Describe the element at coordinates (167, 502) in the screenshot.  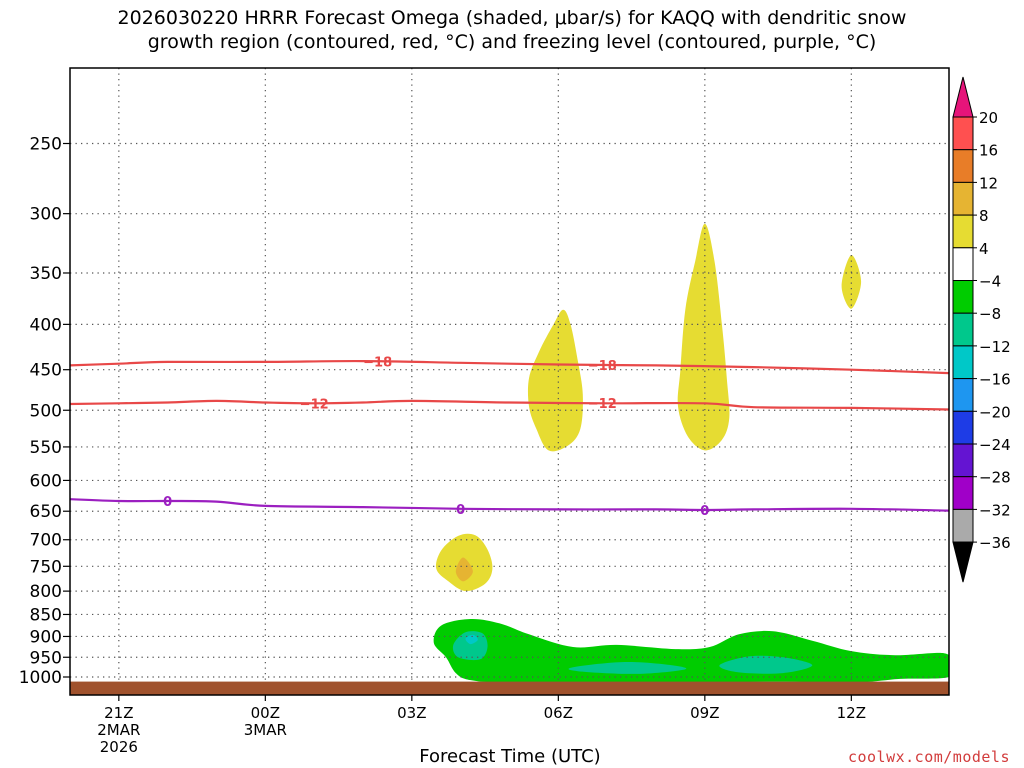
I see `contour-label-2-0: 0` at that location.